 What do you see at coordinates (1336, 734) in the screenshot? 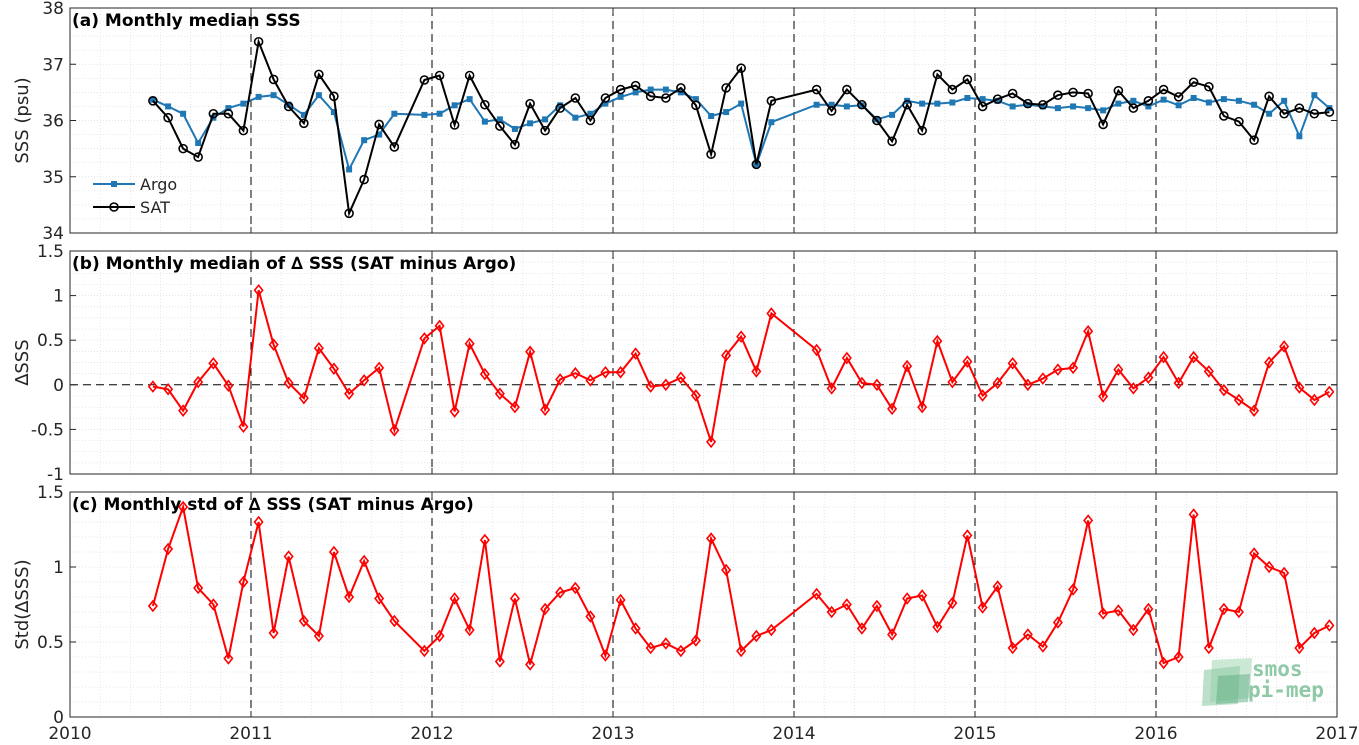
I see `x-tick-label: 2017` at bounding box center [1336, 734].